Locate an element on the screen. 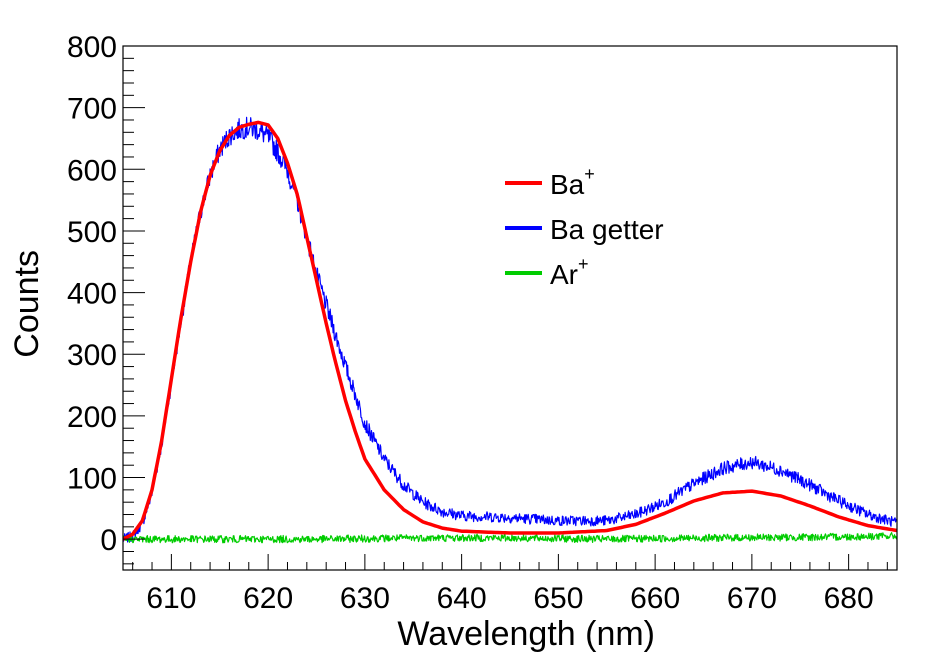 The image size is (946, 672). legend-label-ba-plus: Ba+ is located at coordinates (572, 182).